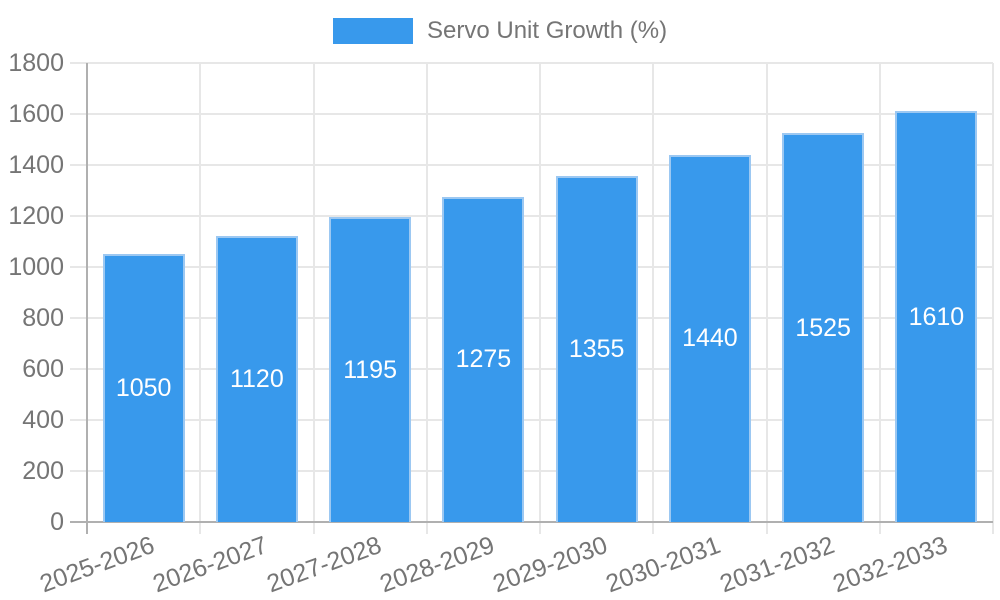 Image resolution: width=1000 pixels, height=600 pixels. Describe the element at coordinates (36, 216) in the screenshot. I see `y-tick-label: 1200` at that location.